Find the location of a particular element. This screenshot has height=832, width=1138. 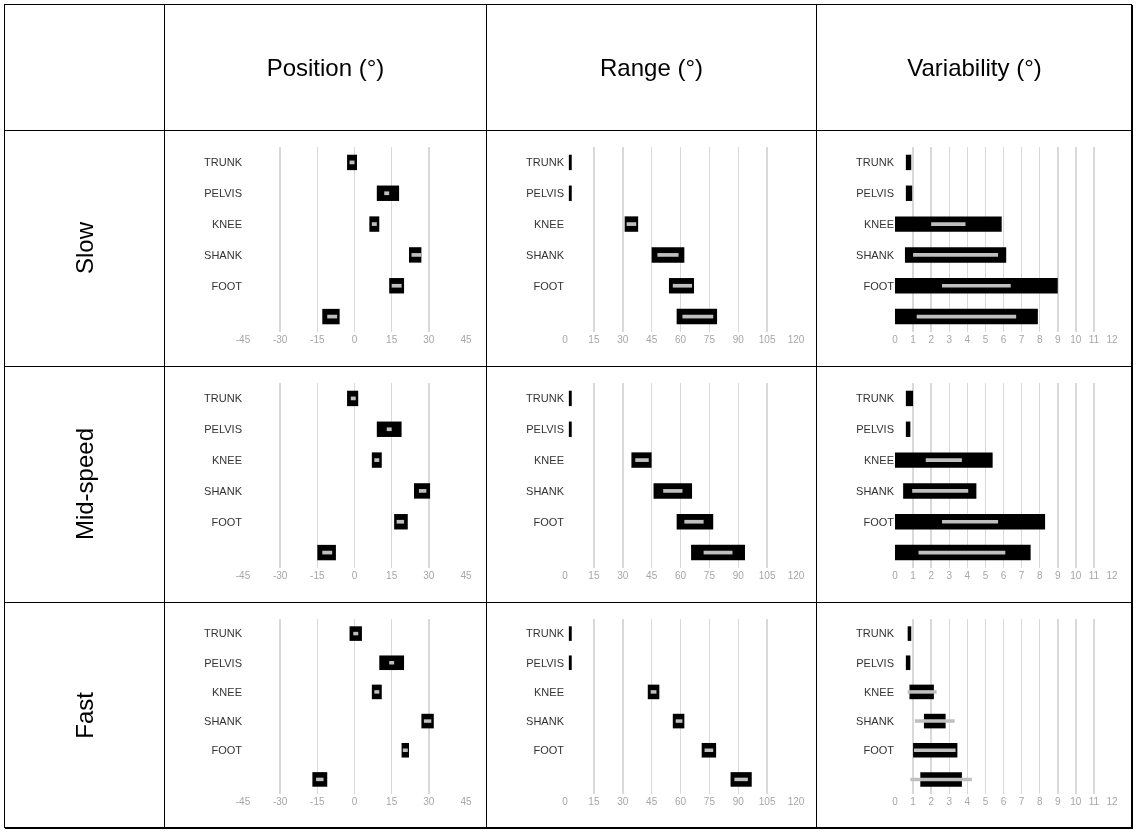

chart-title: Range (°) is located at coordinates (652, 68).